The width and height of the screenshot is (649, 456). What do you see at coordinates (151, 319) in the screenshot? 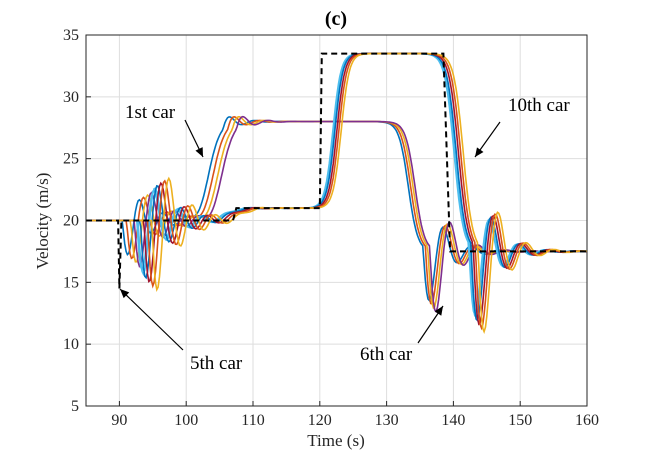
I see `annotation-arrow-line` at bounding box center [151, 319].